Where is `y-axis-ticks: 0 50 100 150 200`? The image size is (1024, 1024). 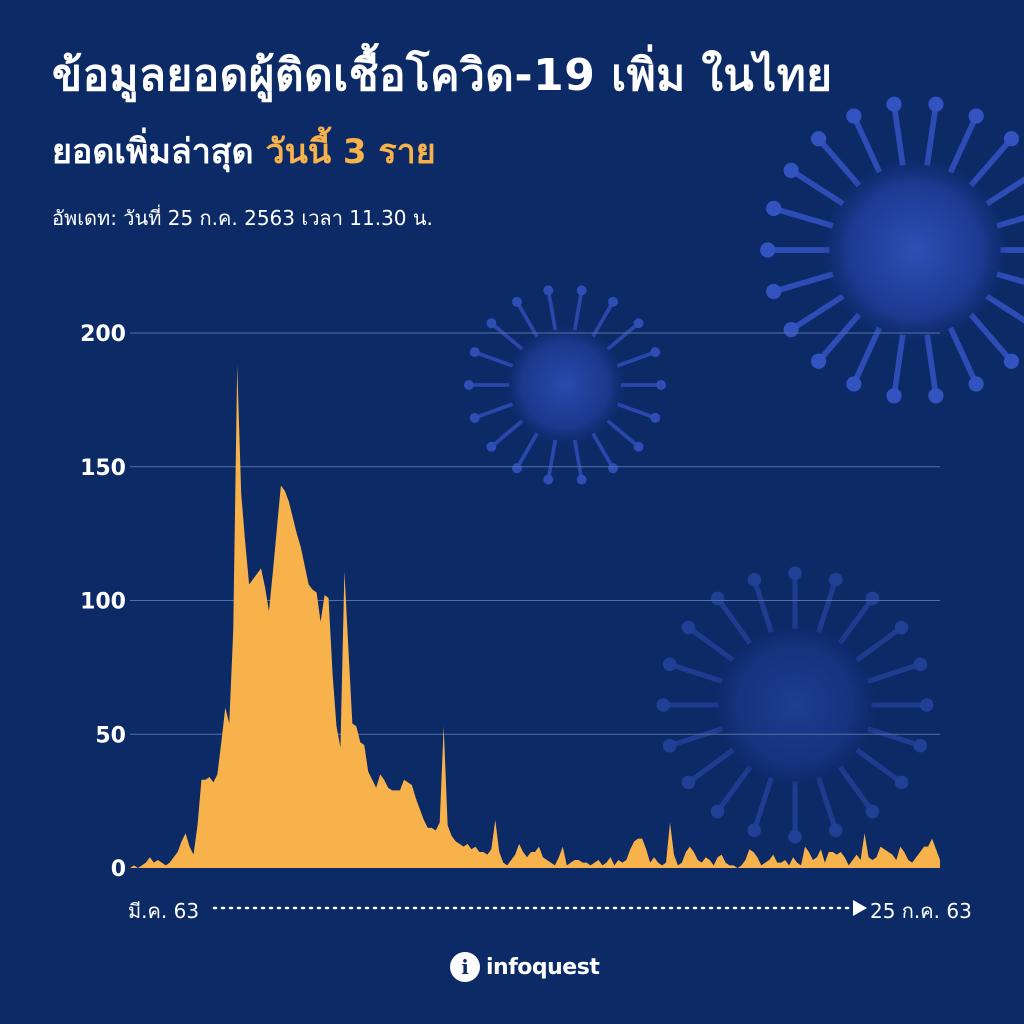
y-axis-ticks: 0 50 100 150 200 is located at coordinates (103, 602).